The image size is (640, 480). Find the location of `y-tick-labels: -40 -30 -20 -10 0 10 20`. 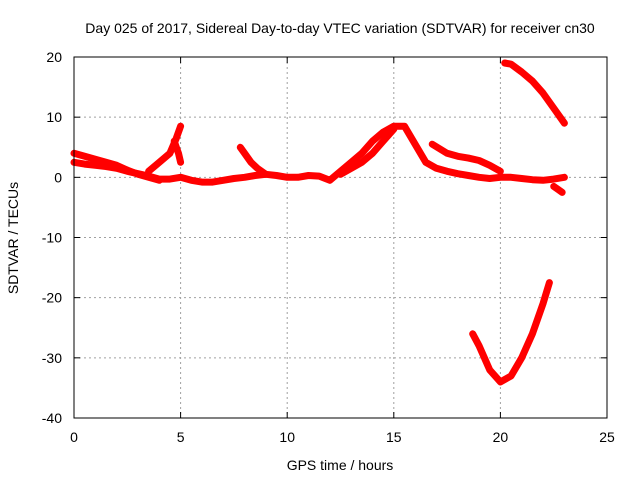

y-tick-labels: -40 -30 -20 -10 0 10 20 is located at coordinates (52, 237).